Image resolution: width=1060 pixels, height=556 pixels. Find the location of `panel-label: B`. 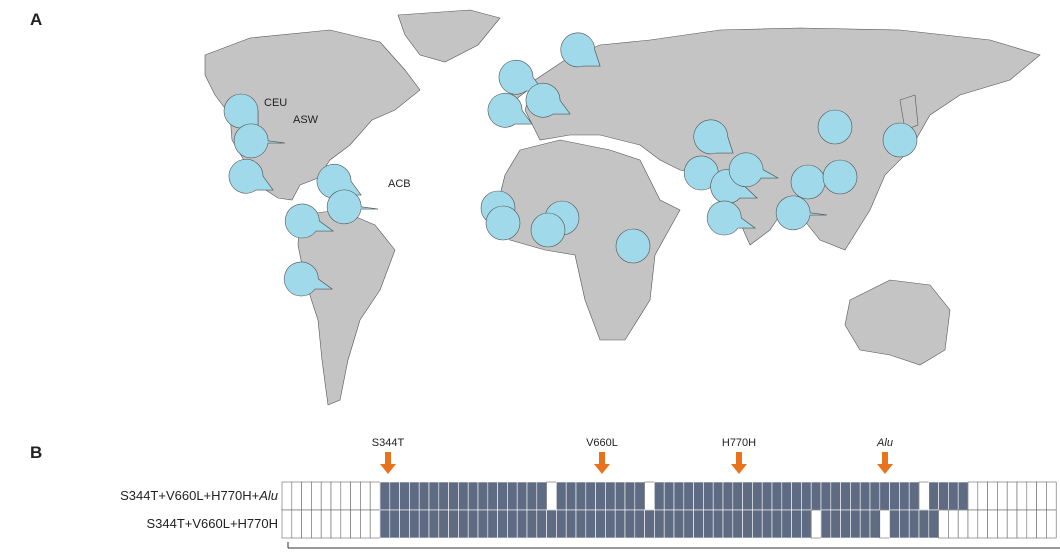

panel-label: B is located at coordinates (36, 452).